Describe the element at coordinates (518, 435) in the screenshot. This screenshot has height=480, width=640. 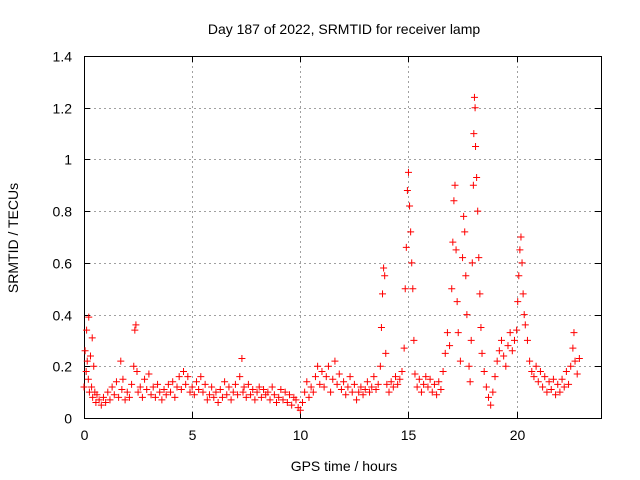
I see `x-tick-label: 20` at that location.